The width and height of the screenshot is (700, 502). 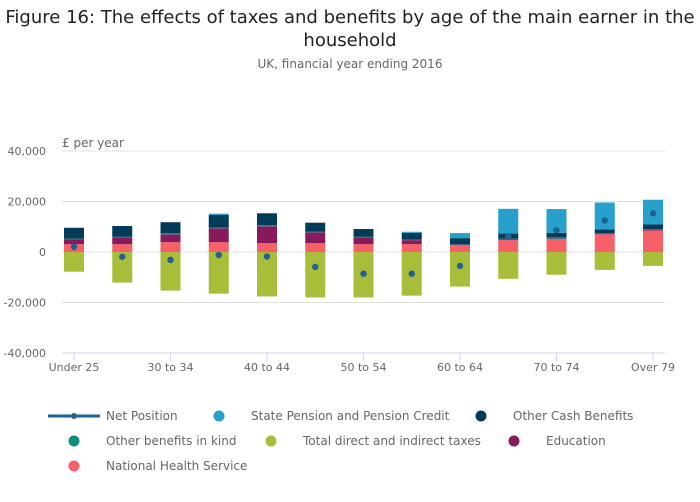 I want to click on x-tick-label: 70 to 74, so click(x=556, y=367).